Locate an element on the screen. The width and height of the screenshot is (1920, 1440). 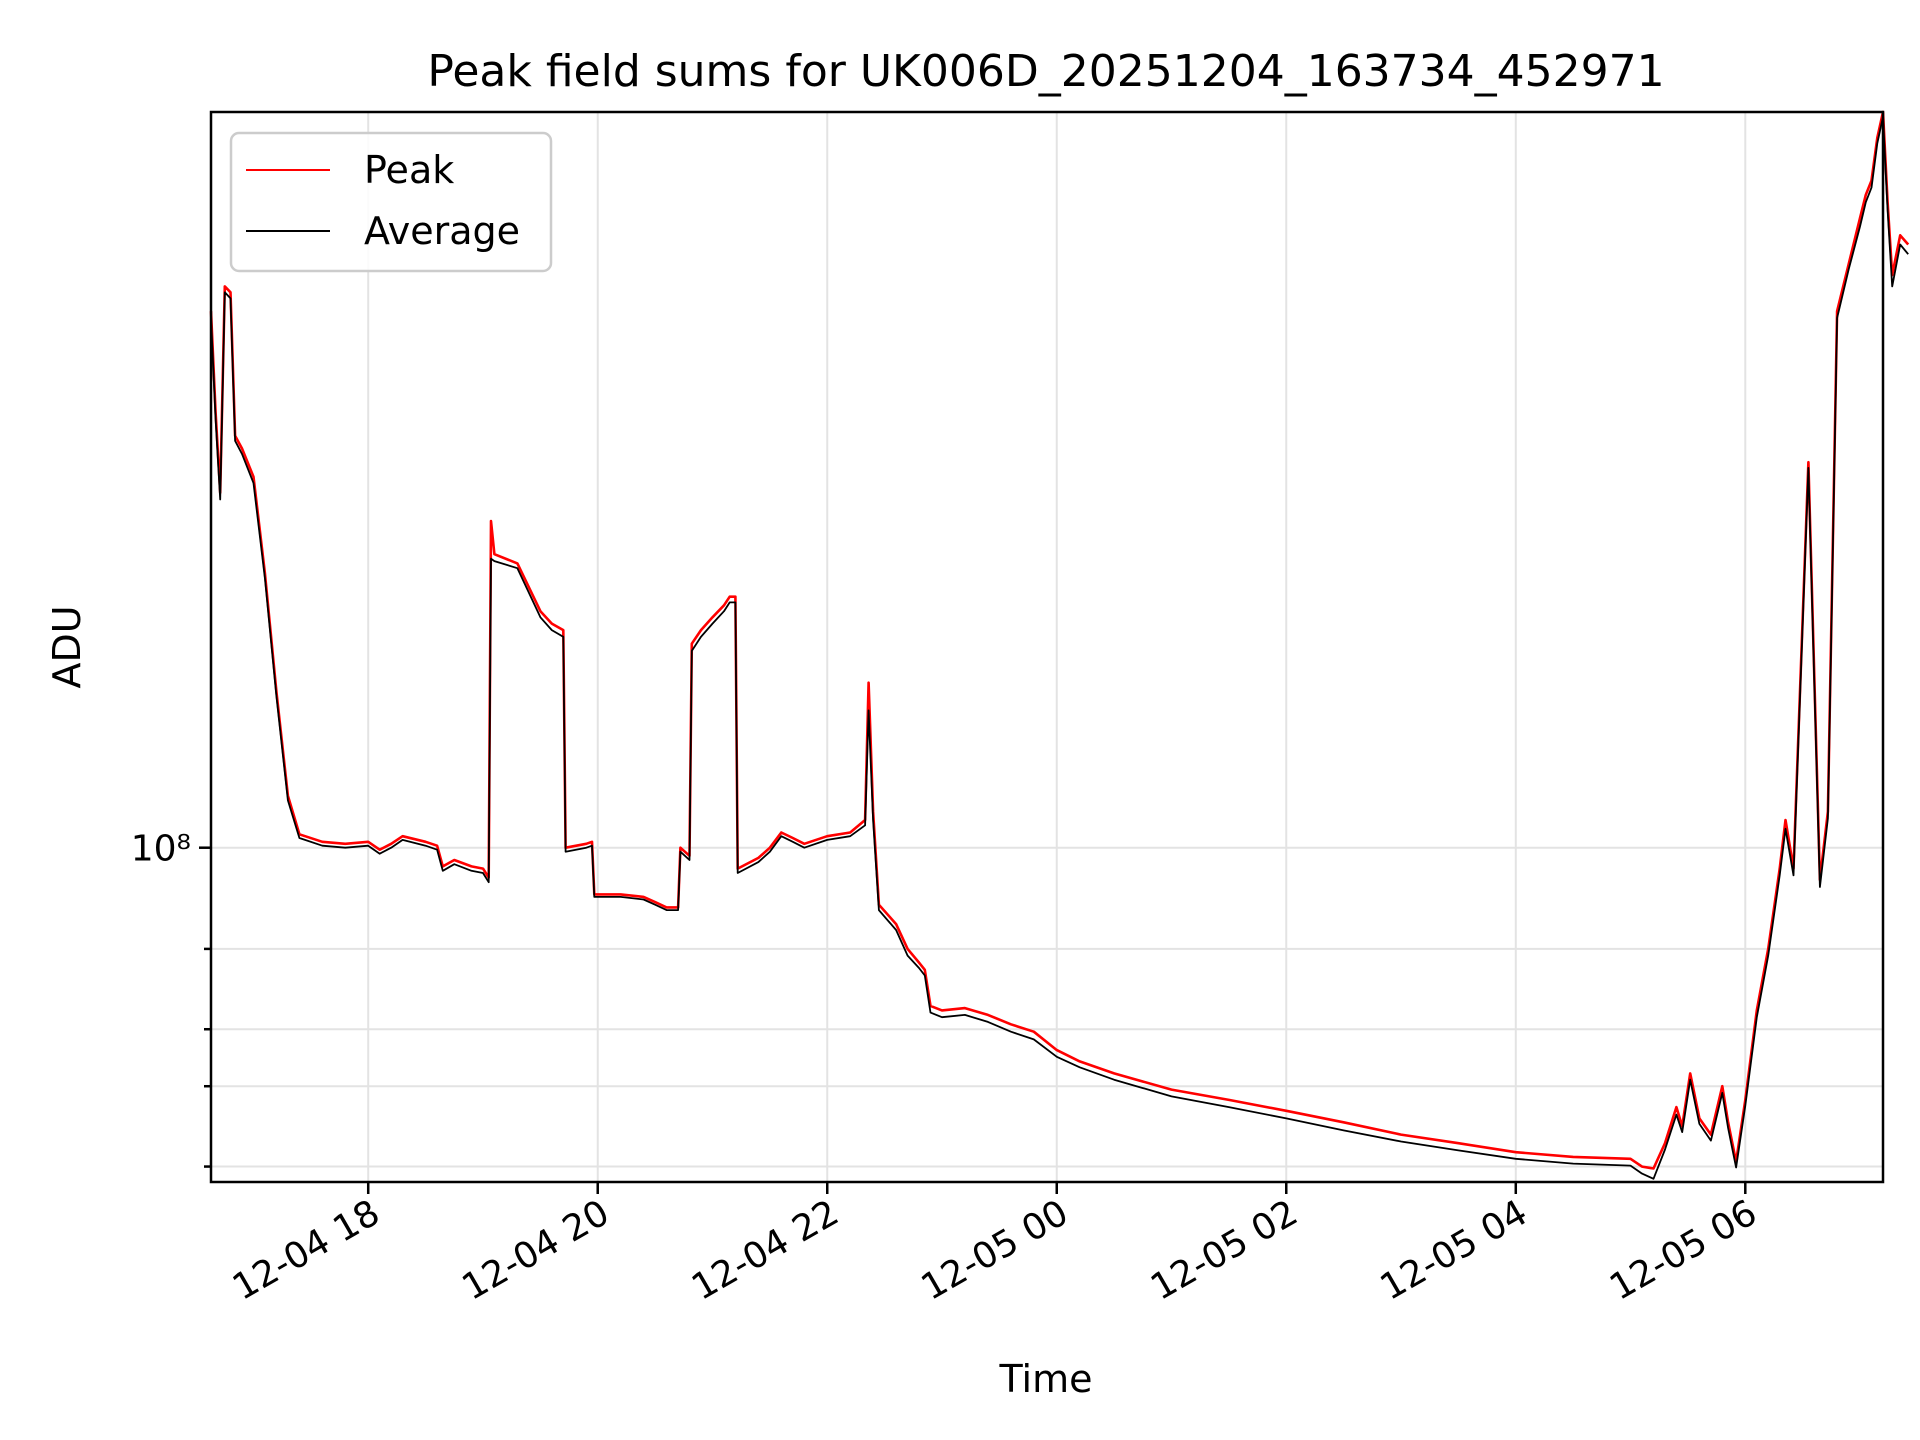
x-axis-label: Time is located at coordinates (1046, 1379).